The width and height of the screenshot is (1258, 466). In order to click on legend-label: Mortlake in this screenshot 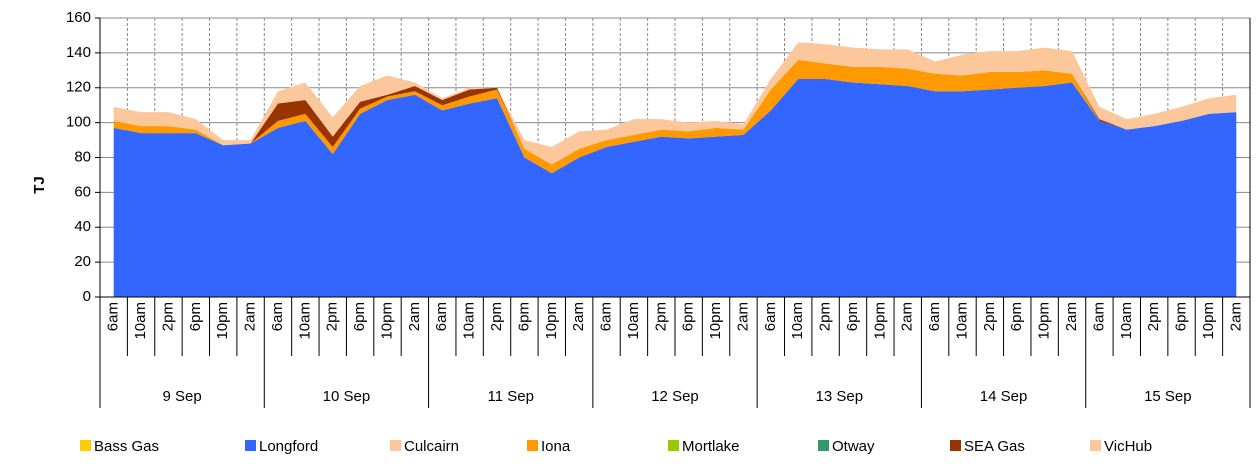, I will do `click(711, 446)`.